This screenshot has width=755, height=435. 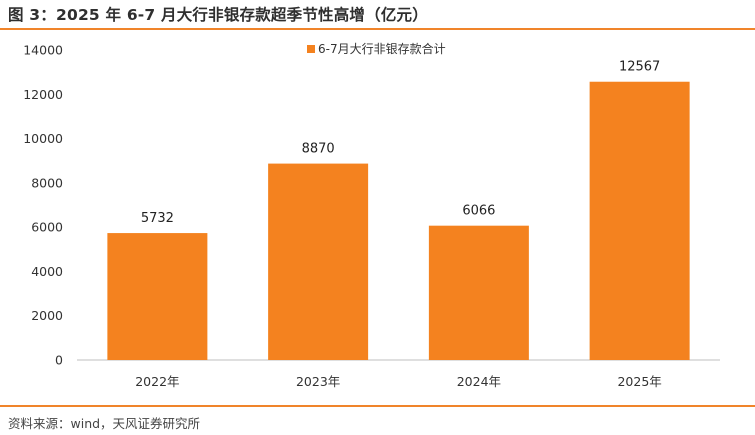 I want to click on y-tick-label: 12000, so click(x=43, y=94).